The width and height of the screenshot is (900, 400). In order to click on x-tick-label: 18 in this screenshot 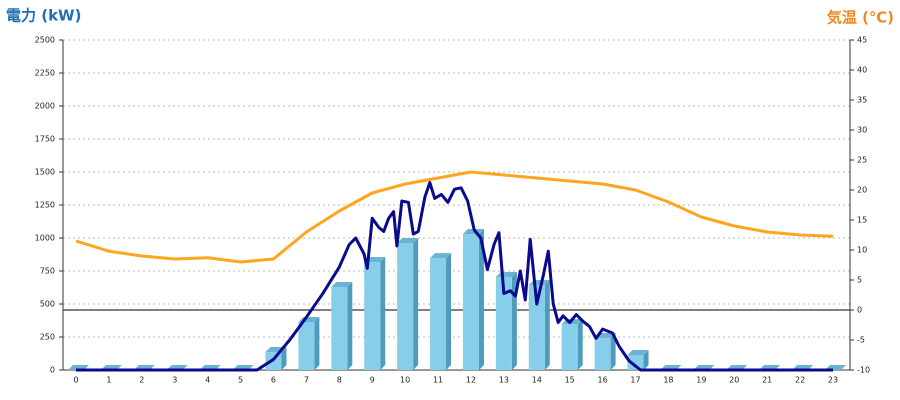, I will do `click(668, 380)`.